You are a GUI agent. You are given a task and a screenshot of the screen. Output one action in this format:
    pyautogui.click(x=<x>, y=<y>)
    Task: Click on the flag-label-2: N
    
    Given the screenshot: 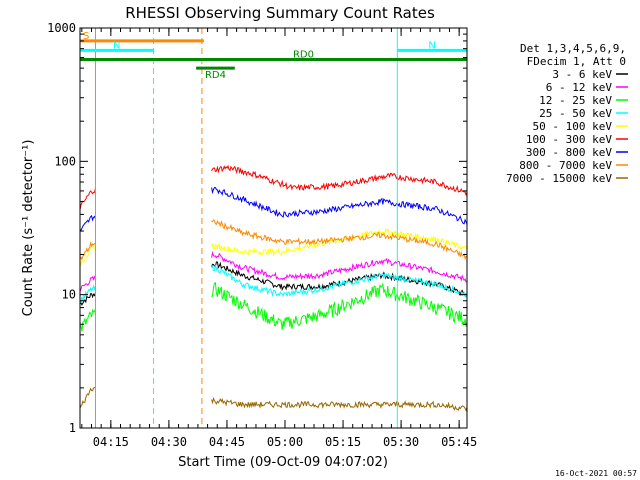 What is the action you would take?
    pyautogui.click(x=116, y=45)
    